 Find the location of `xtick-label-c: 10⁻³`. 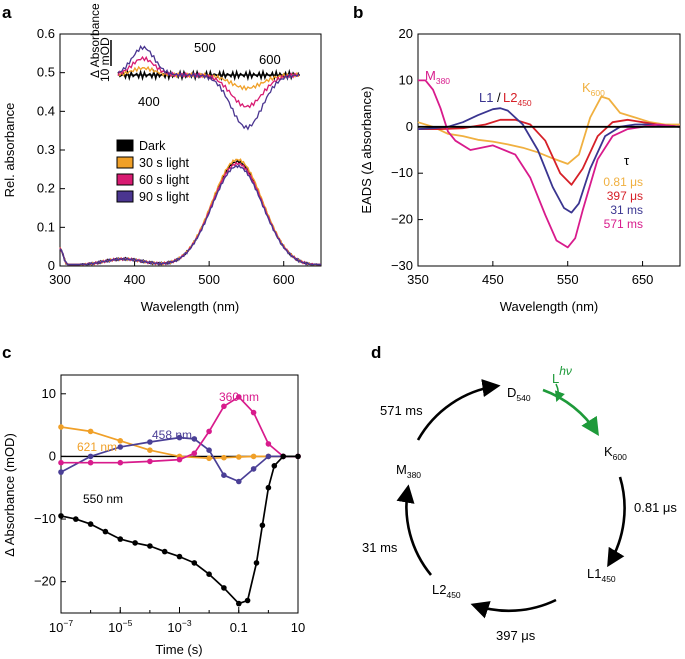

xtick-label-c: 10⁻³ is located at coordinates (179, 626).